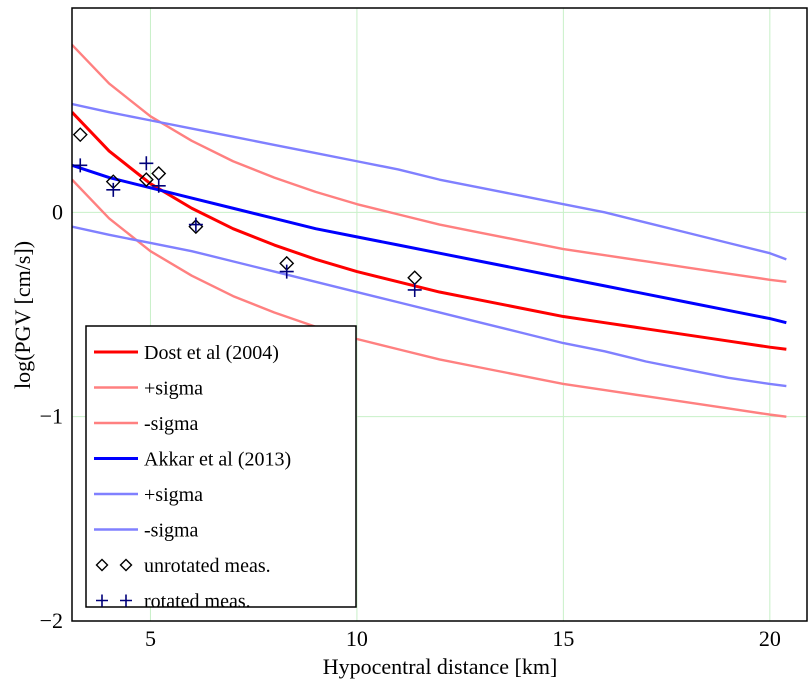 Image resolution: width=810 pixels, height=684 pixels. I want to click on x-tick-label: 5, so click(150, 638).